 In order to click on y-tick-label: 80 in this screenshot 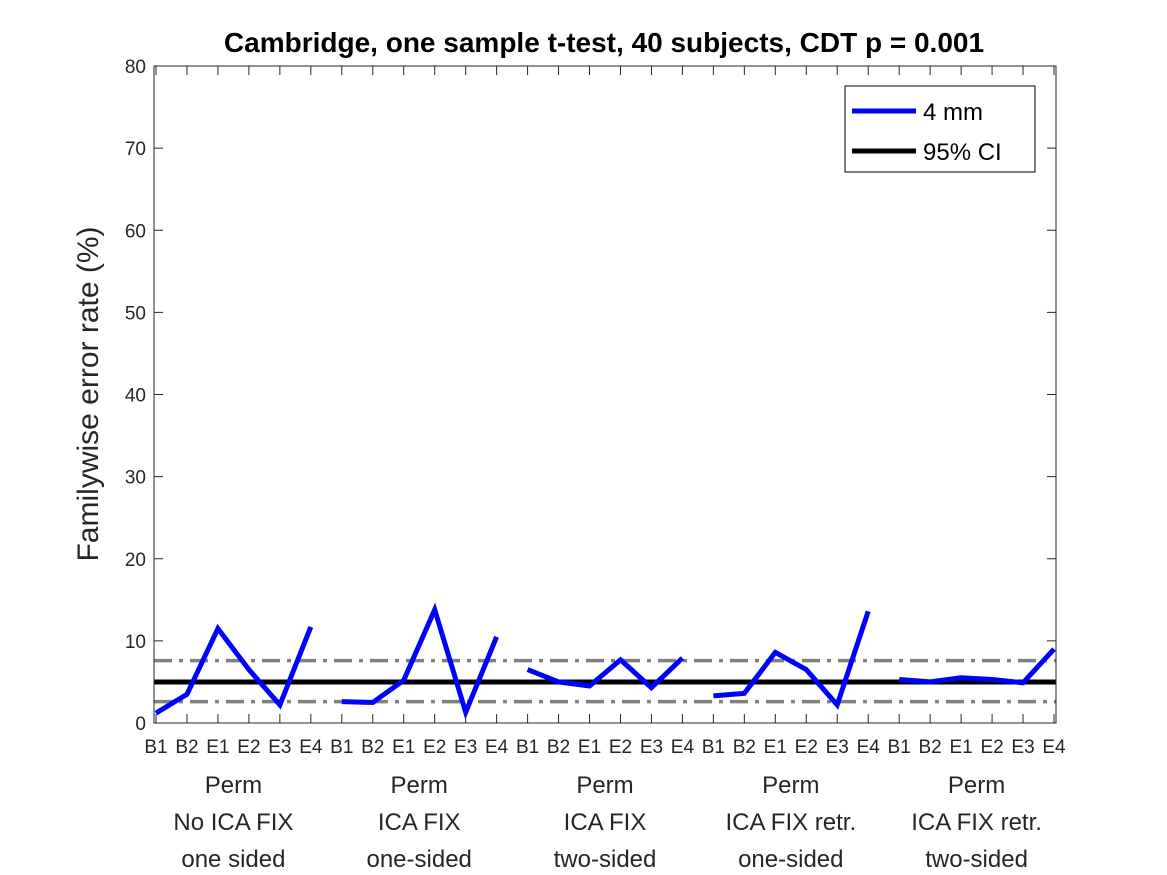, I will do `click(135, 67)`.